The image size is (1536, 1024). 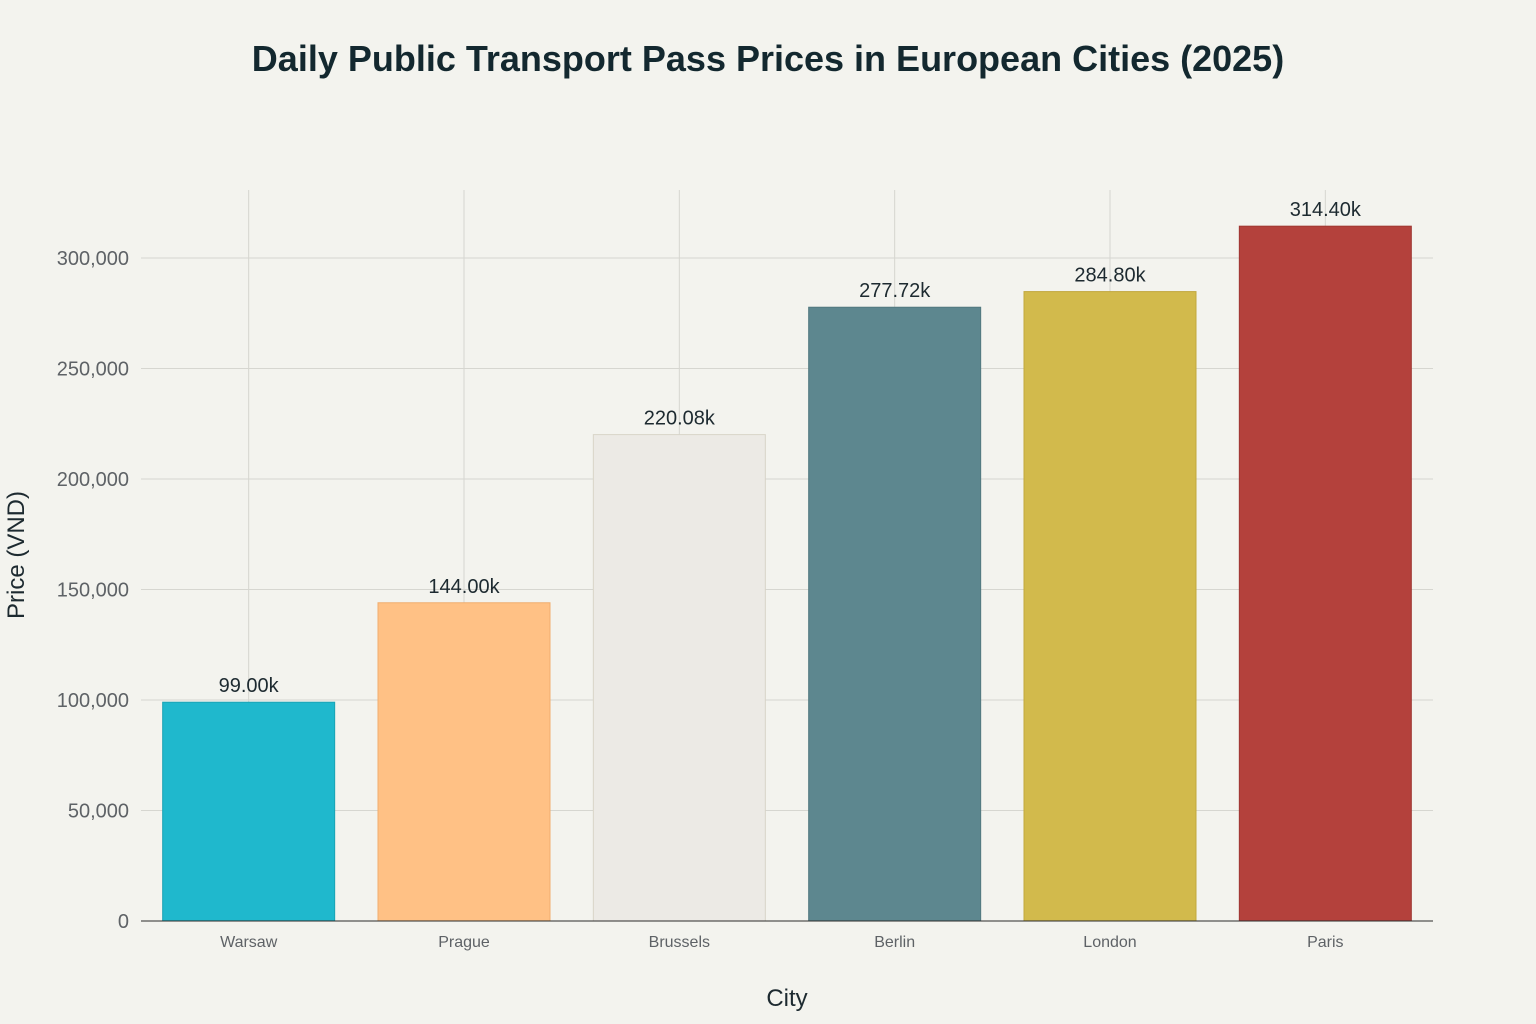 What do you see at coordinates (93, 701) in the screenshot?
I see `y-tick-label: 100,000` at bounding box center [93, 701].